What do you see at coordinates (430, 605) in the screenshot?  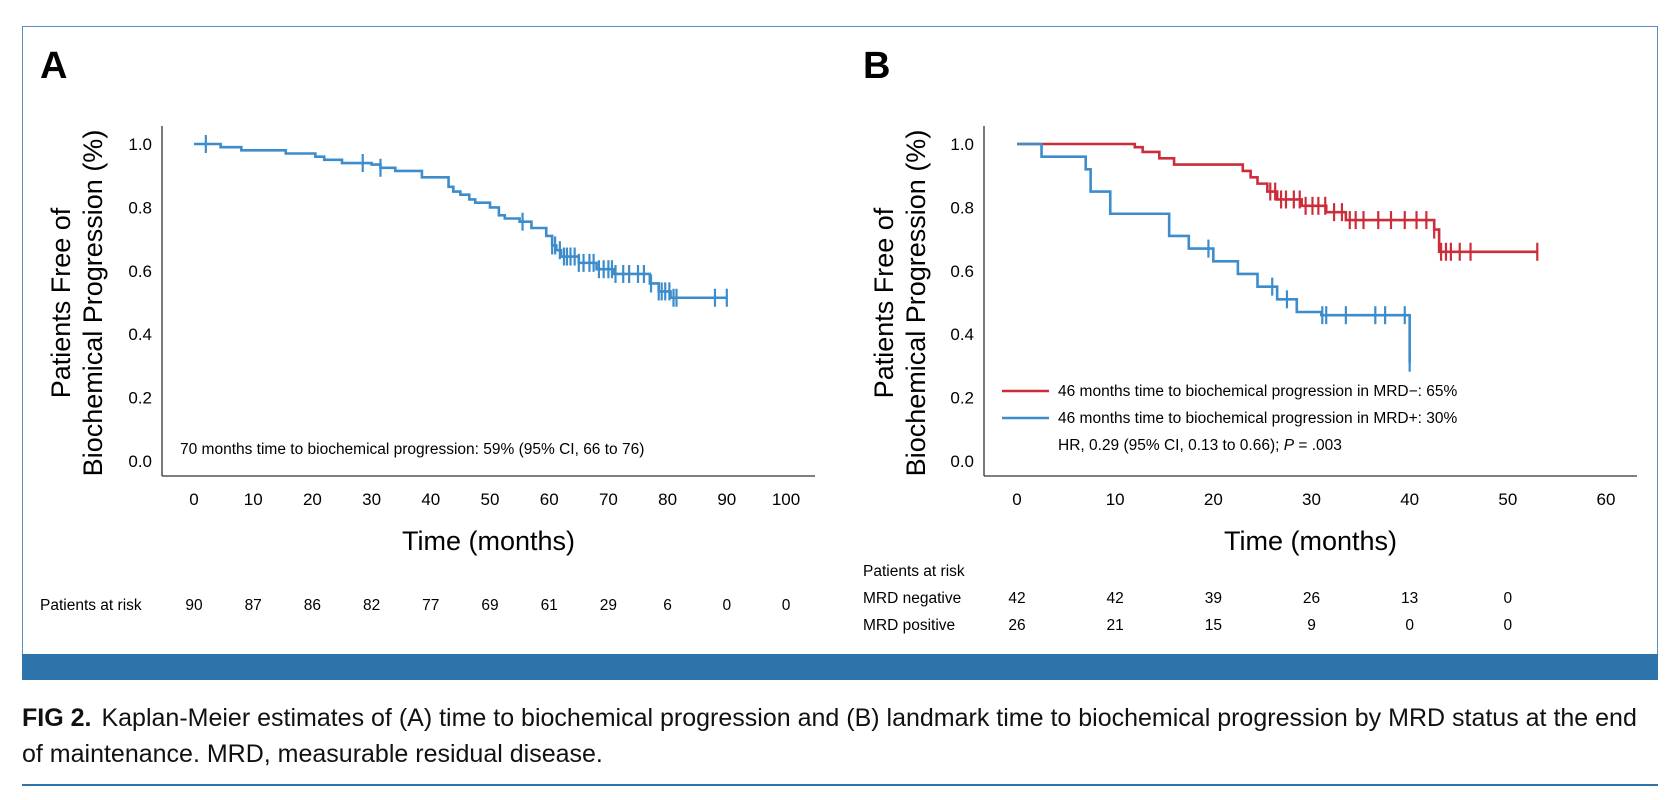 I see `risk-table-value: 77` at bounding box center [430, 605].